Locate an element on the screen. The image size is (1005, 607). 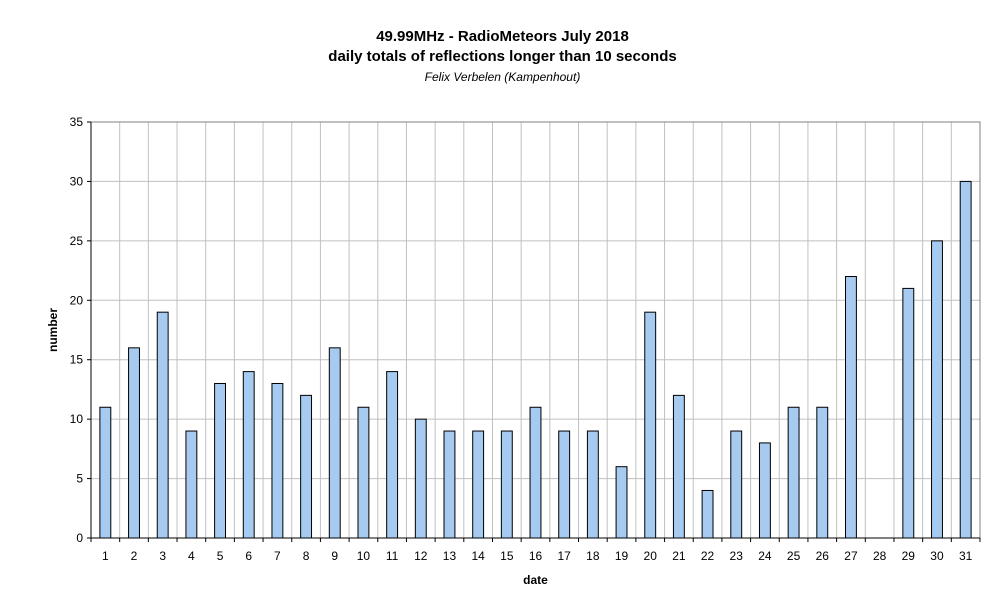
x-tick-label: 11 is located at coordinates (392, 556).